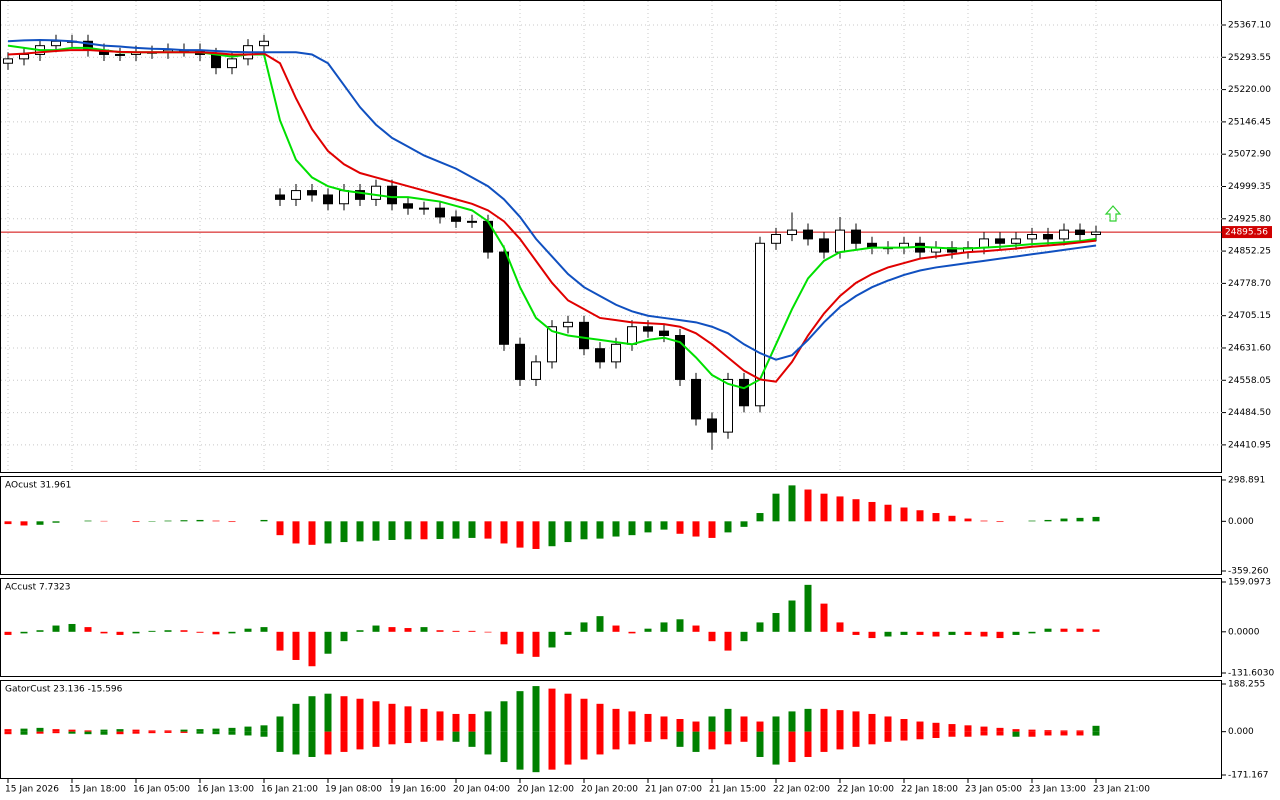  I want to click on x-tick-label: 16 Jan 13:00, so click(225, 790).